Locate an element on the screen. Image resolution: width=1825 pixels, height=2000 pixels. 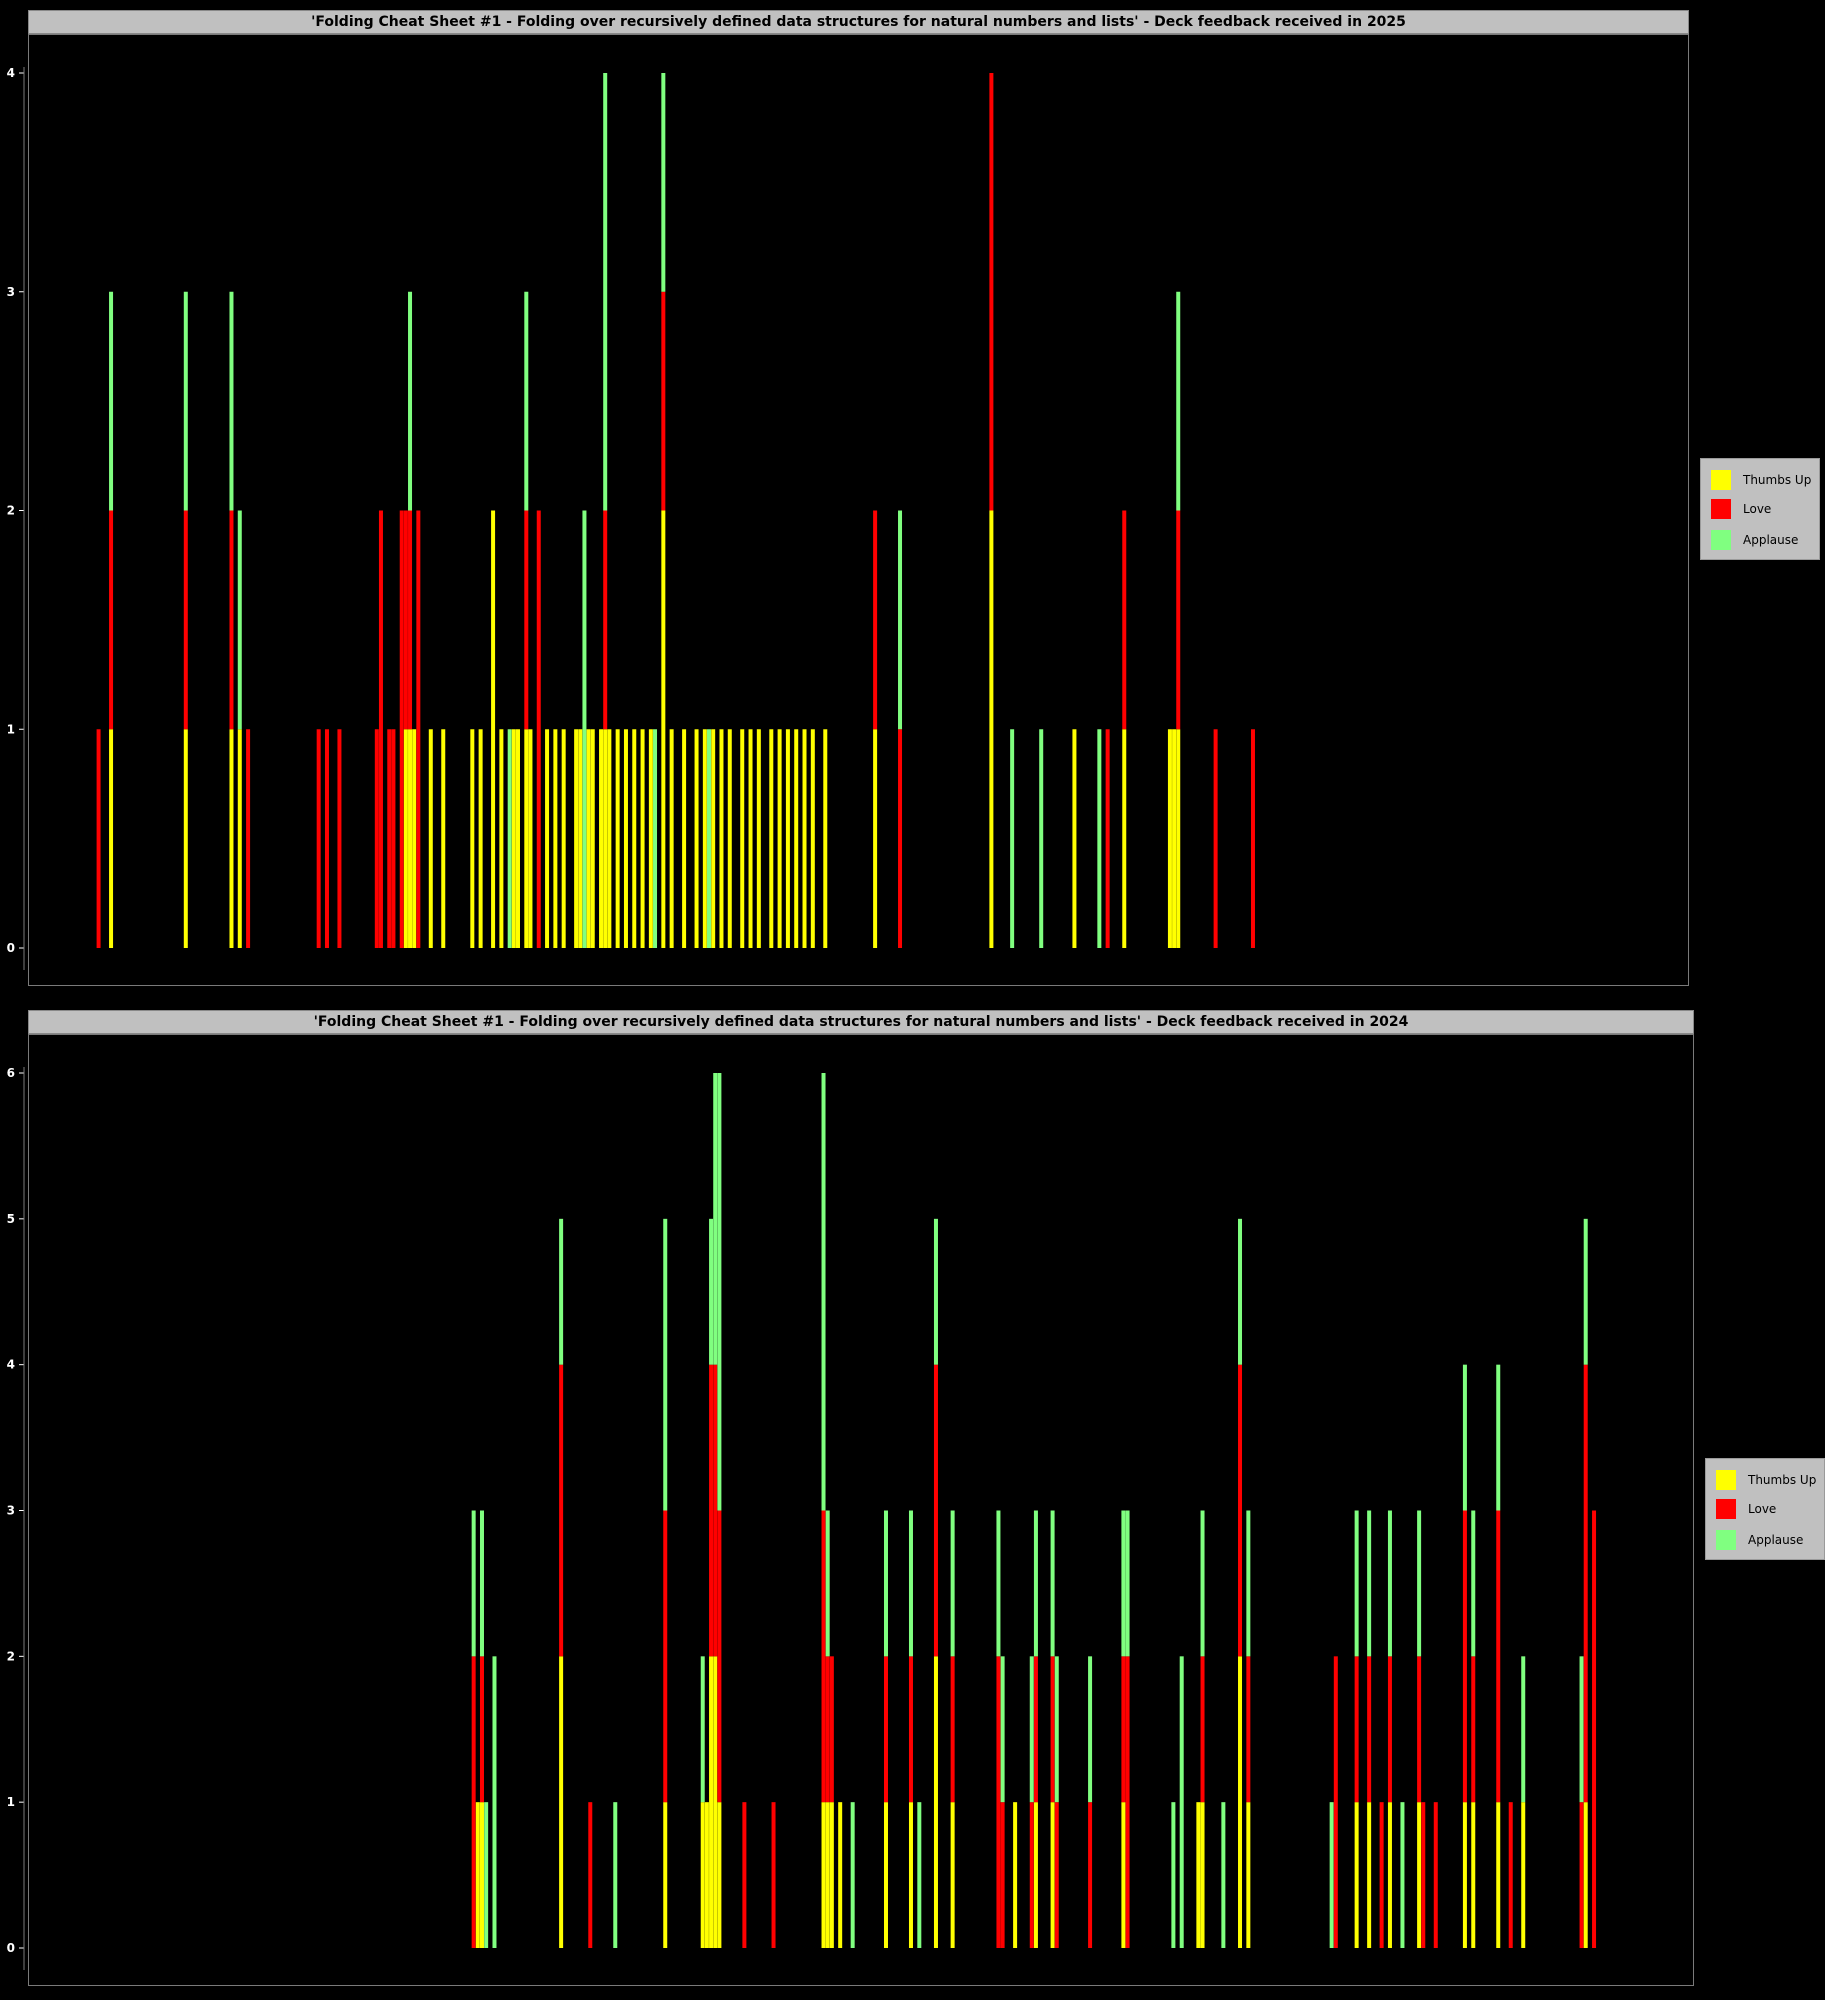
y-tick-label: 0 is located at coordinates (11, 1948).